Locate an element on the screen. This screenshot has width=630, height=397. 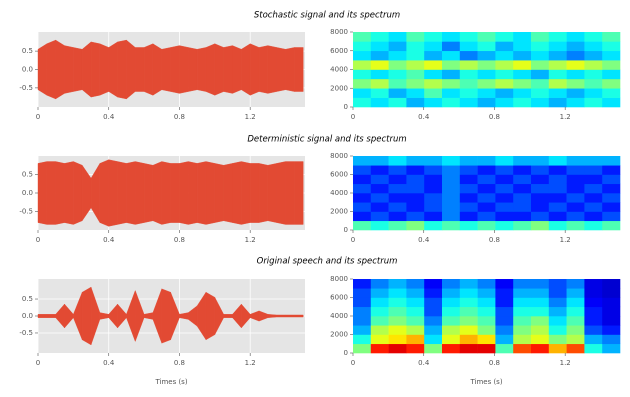
chart-title: Stochastic signal and its spectrum is located at coordinates (327, 16).